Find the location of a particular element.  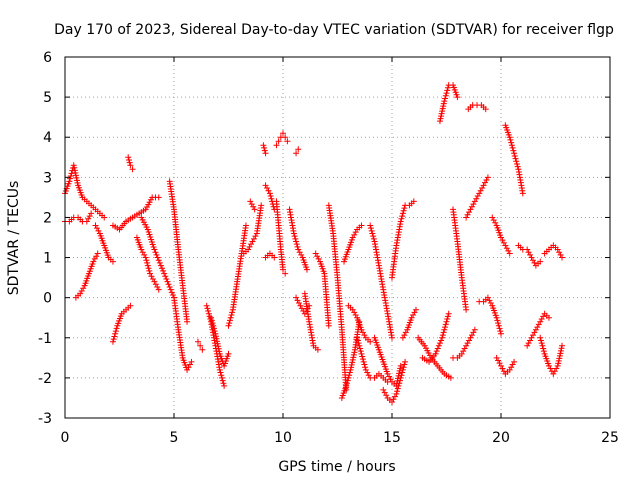

y-tick-label: 4 is located at coordinates (47, 138).